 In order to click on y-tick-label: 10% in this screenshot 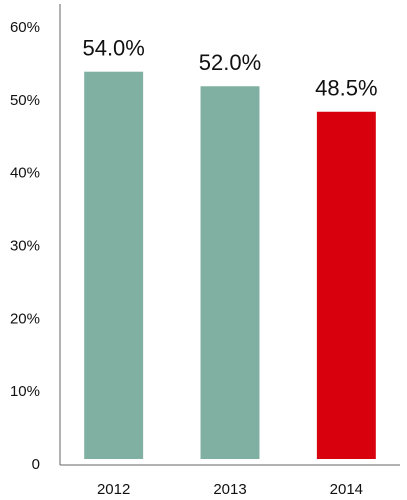, I will do `click(25, 391)`.